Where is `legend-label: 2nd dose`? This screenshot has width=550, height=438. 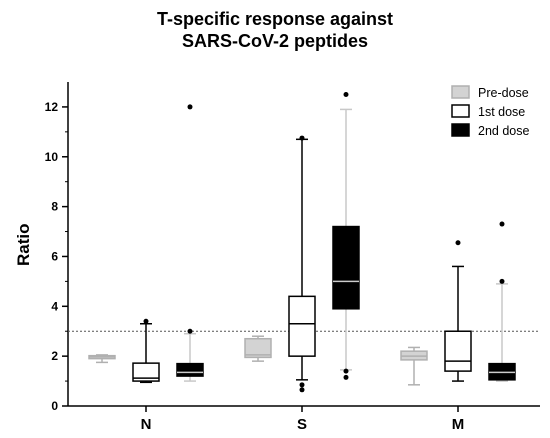 legend-label: 2nd dose is located at coordinates (503, 131).